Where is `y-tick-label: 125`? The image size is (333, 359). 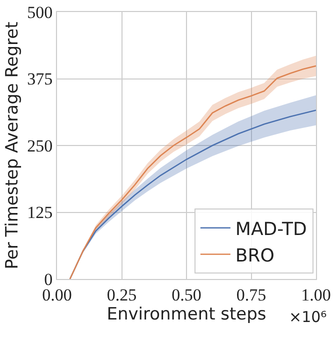 y-tick-label: 125 is located at coordinates (40, 212).